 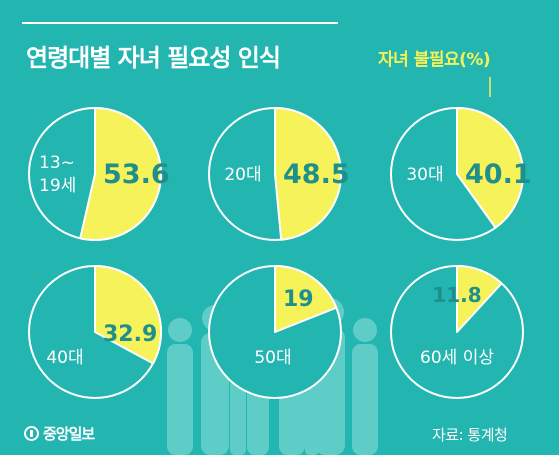 I want to click on pie-1: 53.6 13~ 19세, so click(x=99, y=174).